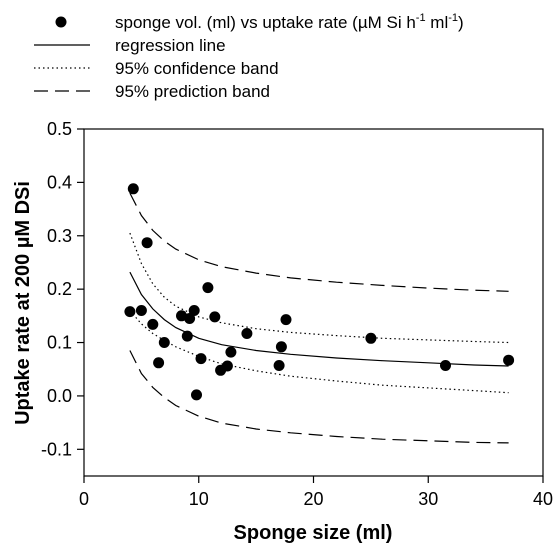 The image size is (556, 544). I want to click on y-tick-label-2: 0.1, so click(59, 343).